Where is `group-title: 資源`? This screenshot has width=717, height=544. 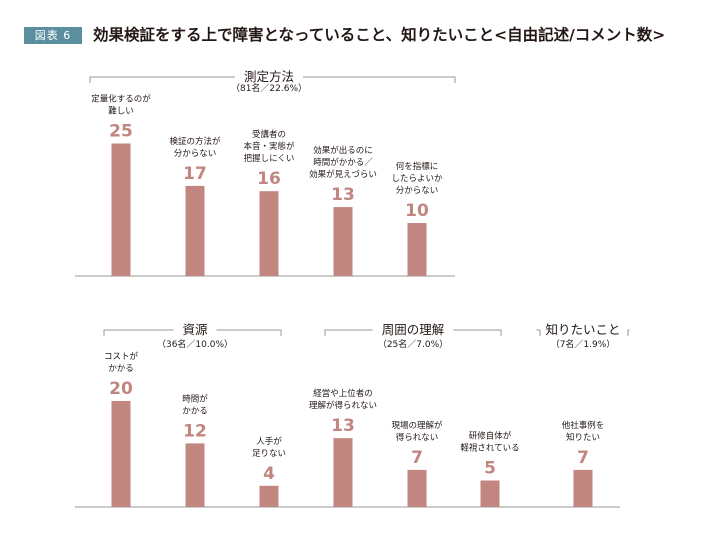 group-title: 資源 is located at coordinates (195, 329).